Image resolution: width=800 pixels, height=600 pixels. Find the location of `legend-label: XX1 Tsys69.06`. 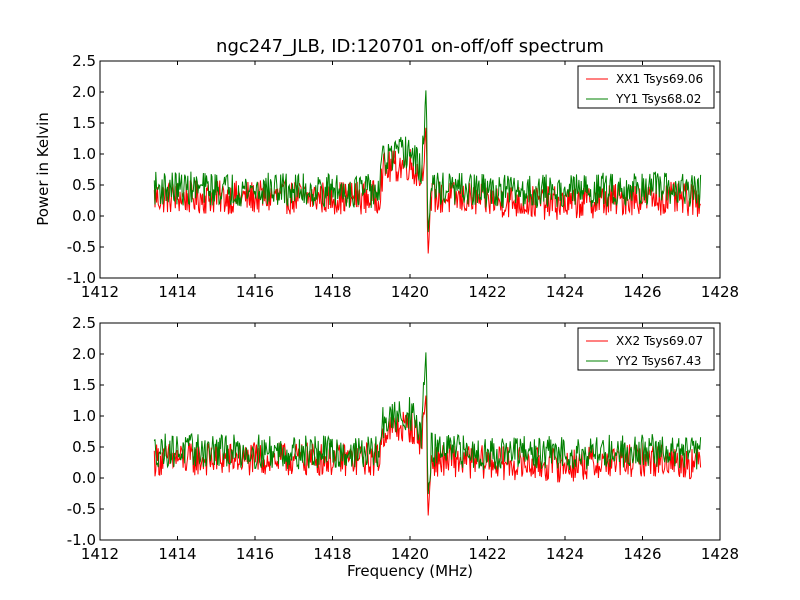

legend-label: XX1 Tsys69.06 is located at coordinates (659, 79).